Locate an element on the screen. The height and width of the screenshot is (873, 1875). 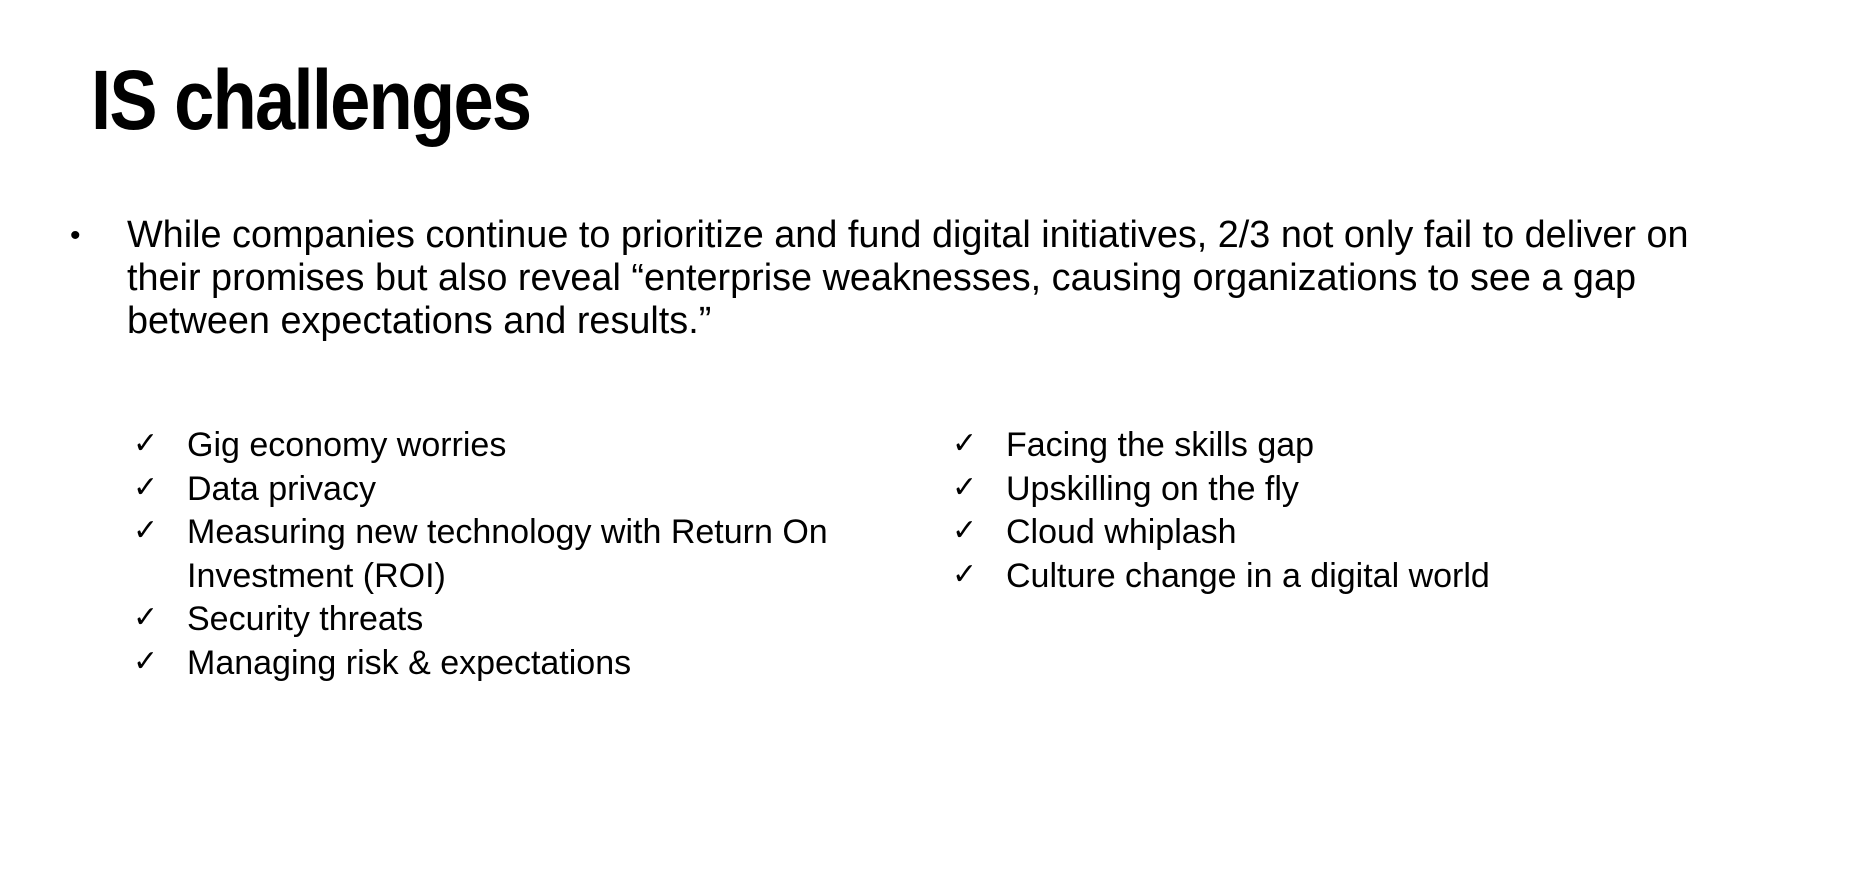
list-item: ✓ Managing risk & expectations is located at coordinates (513, 664).